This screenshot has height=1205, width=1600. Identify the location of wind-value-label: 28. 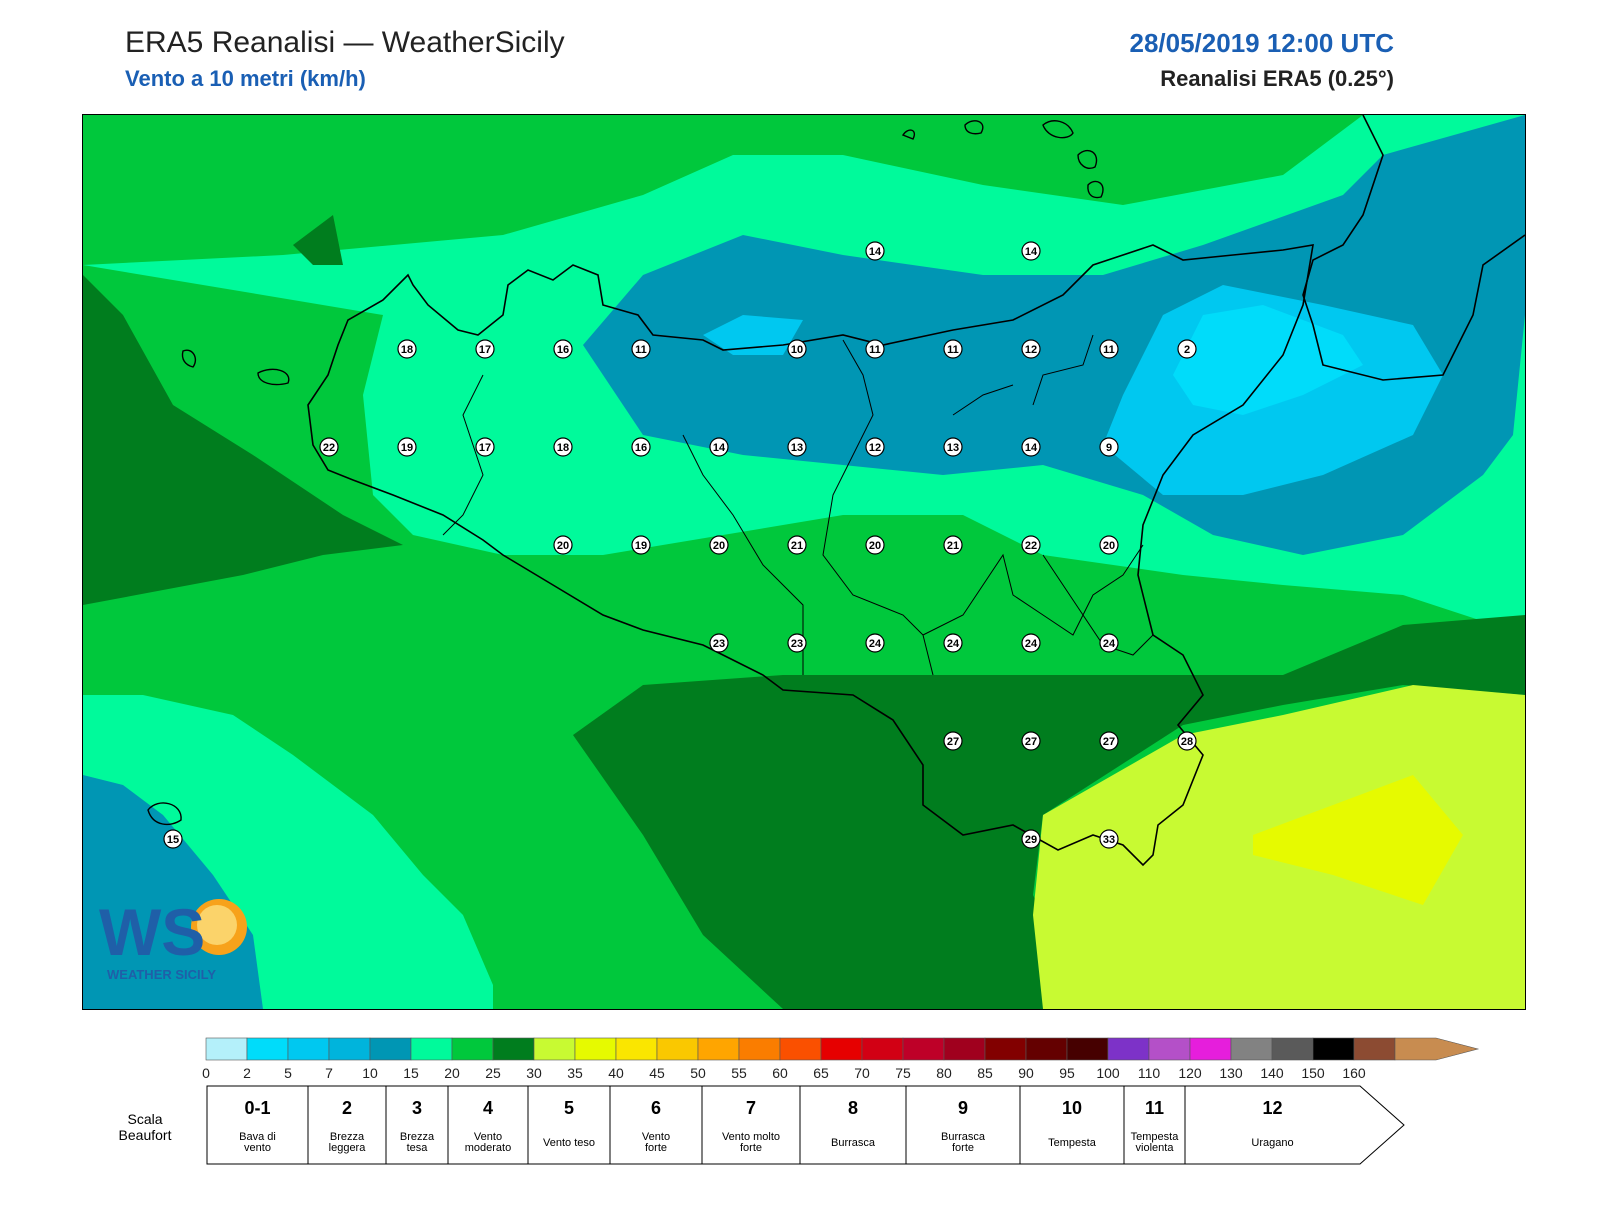
(1187, 742).